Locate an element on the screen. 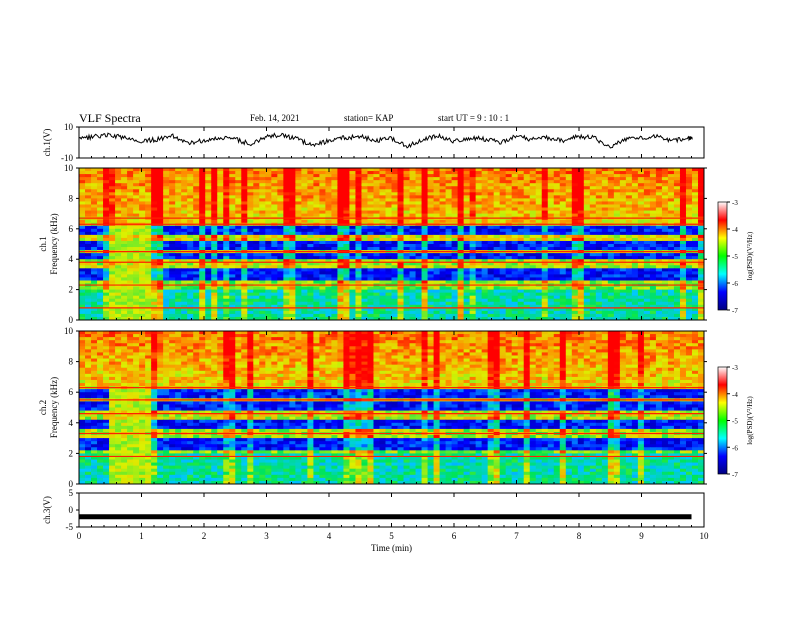 The height and width of the screenshot is (617, 792). y-tick-label: -10 is located at coordinates (67, 158).